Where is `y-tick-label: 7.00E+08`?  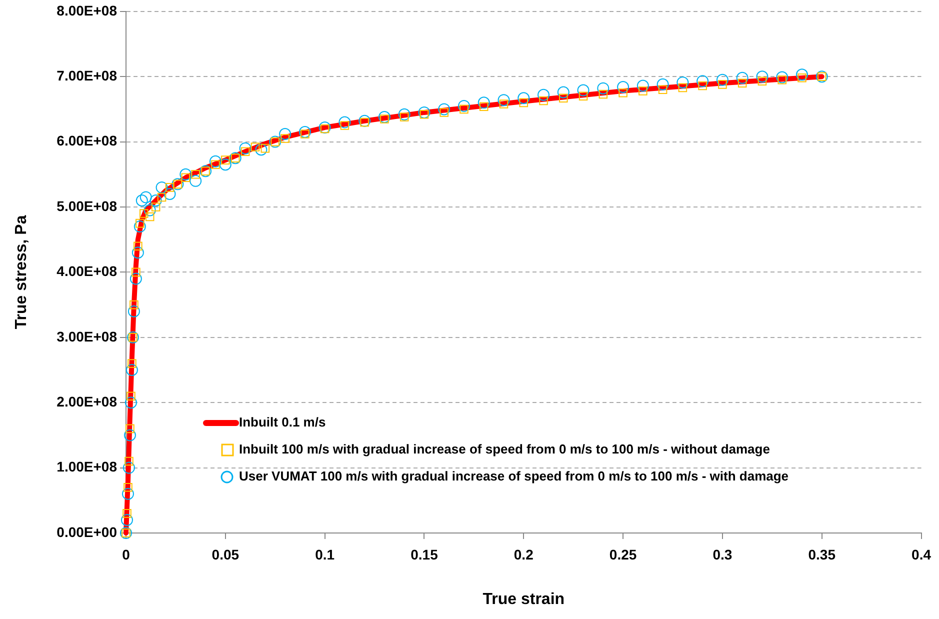 y-tick-label: 7.00E+08 is located at coordinates (87, 75).